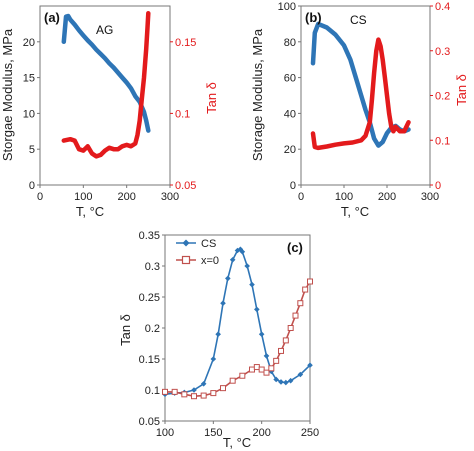  I want to click on panel-a-y-tick-label: 15, so click(29, 79).